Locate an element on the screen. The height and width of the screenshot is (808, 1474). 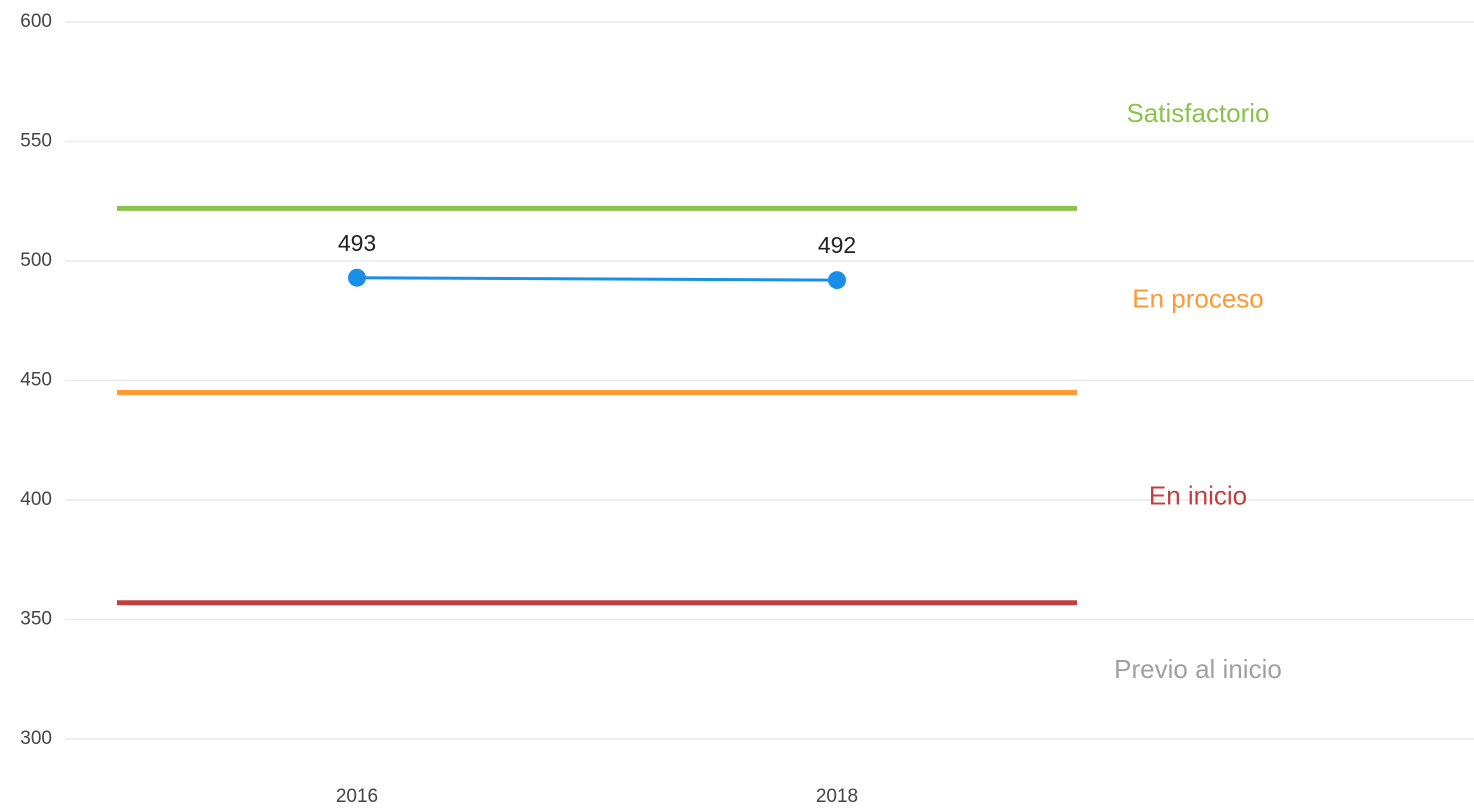
x-tick-label: 2016 is located at coordinates (357, 796).